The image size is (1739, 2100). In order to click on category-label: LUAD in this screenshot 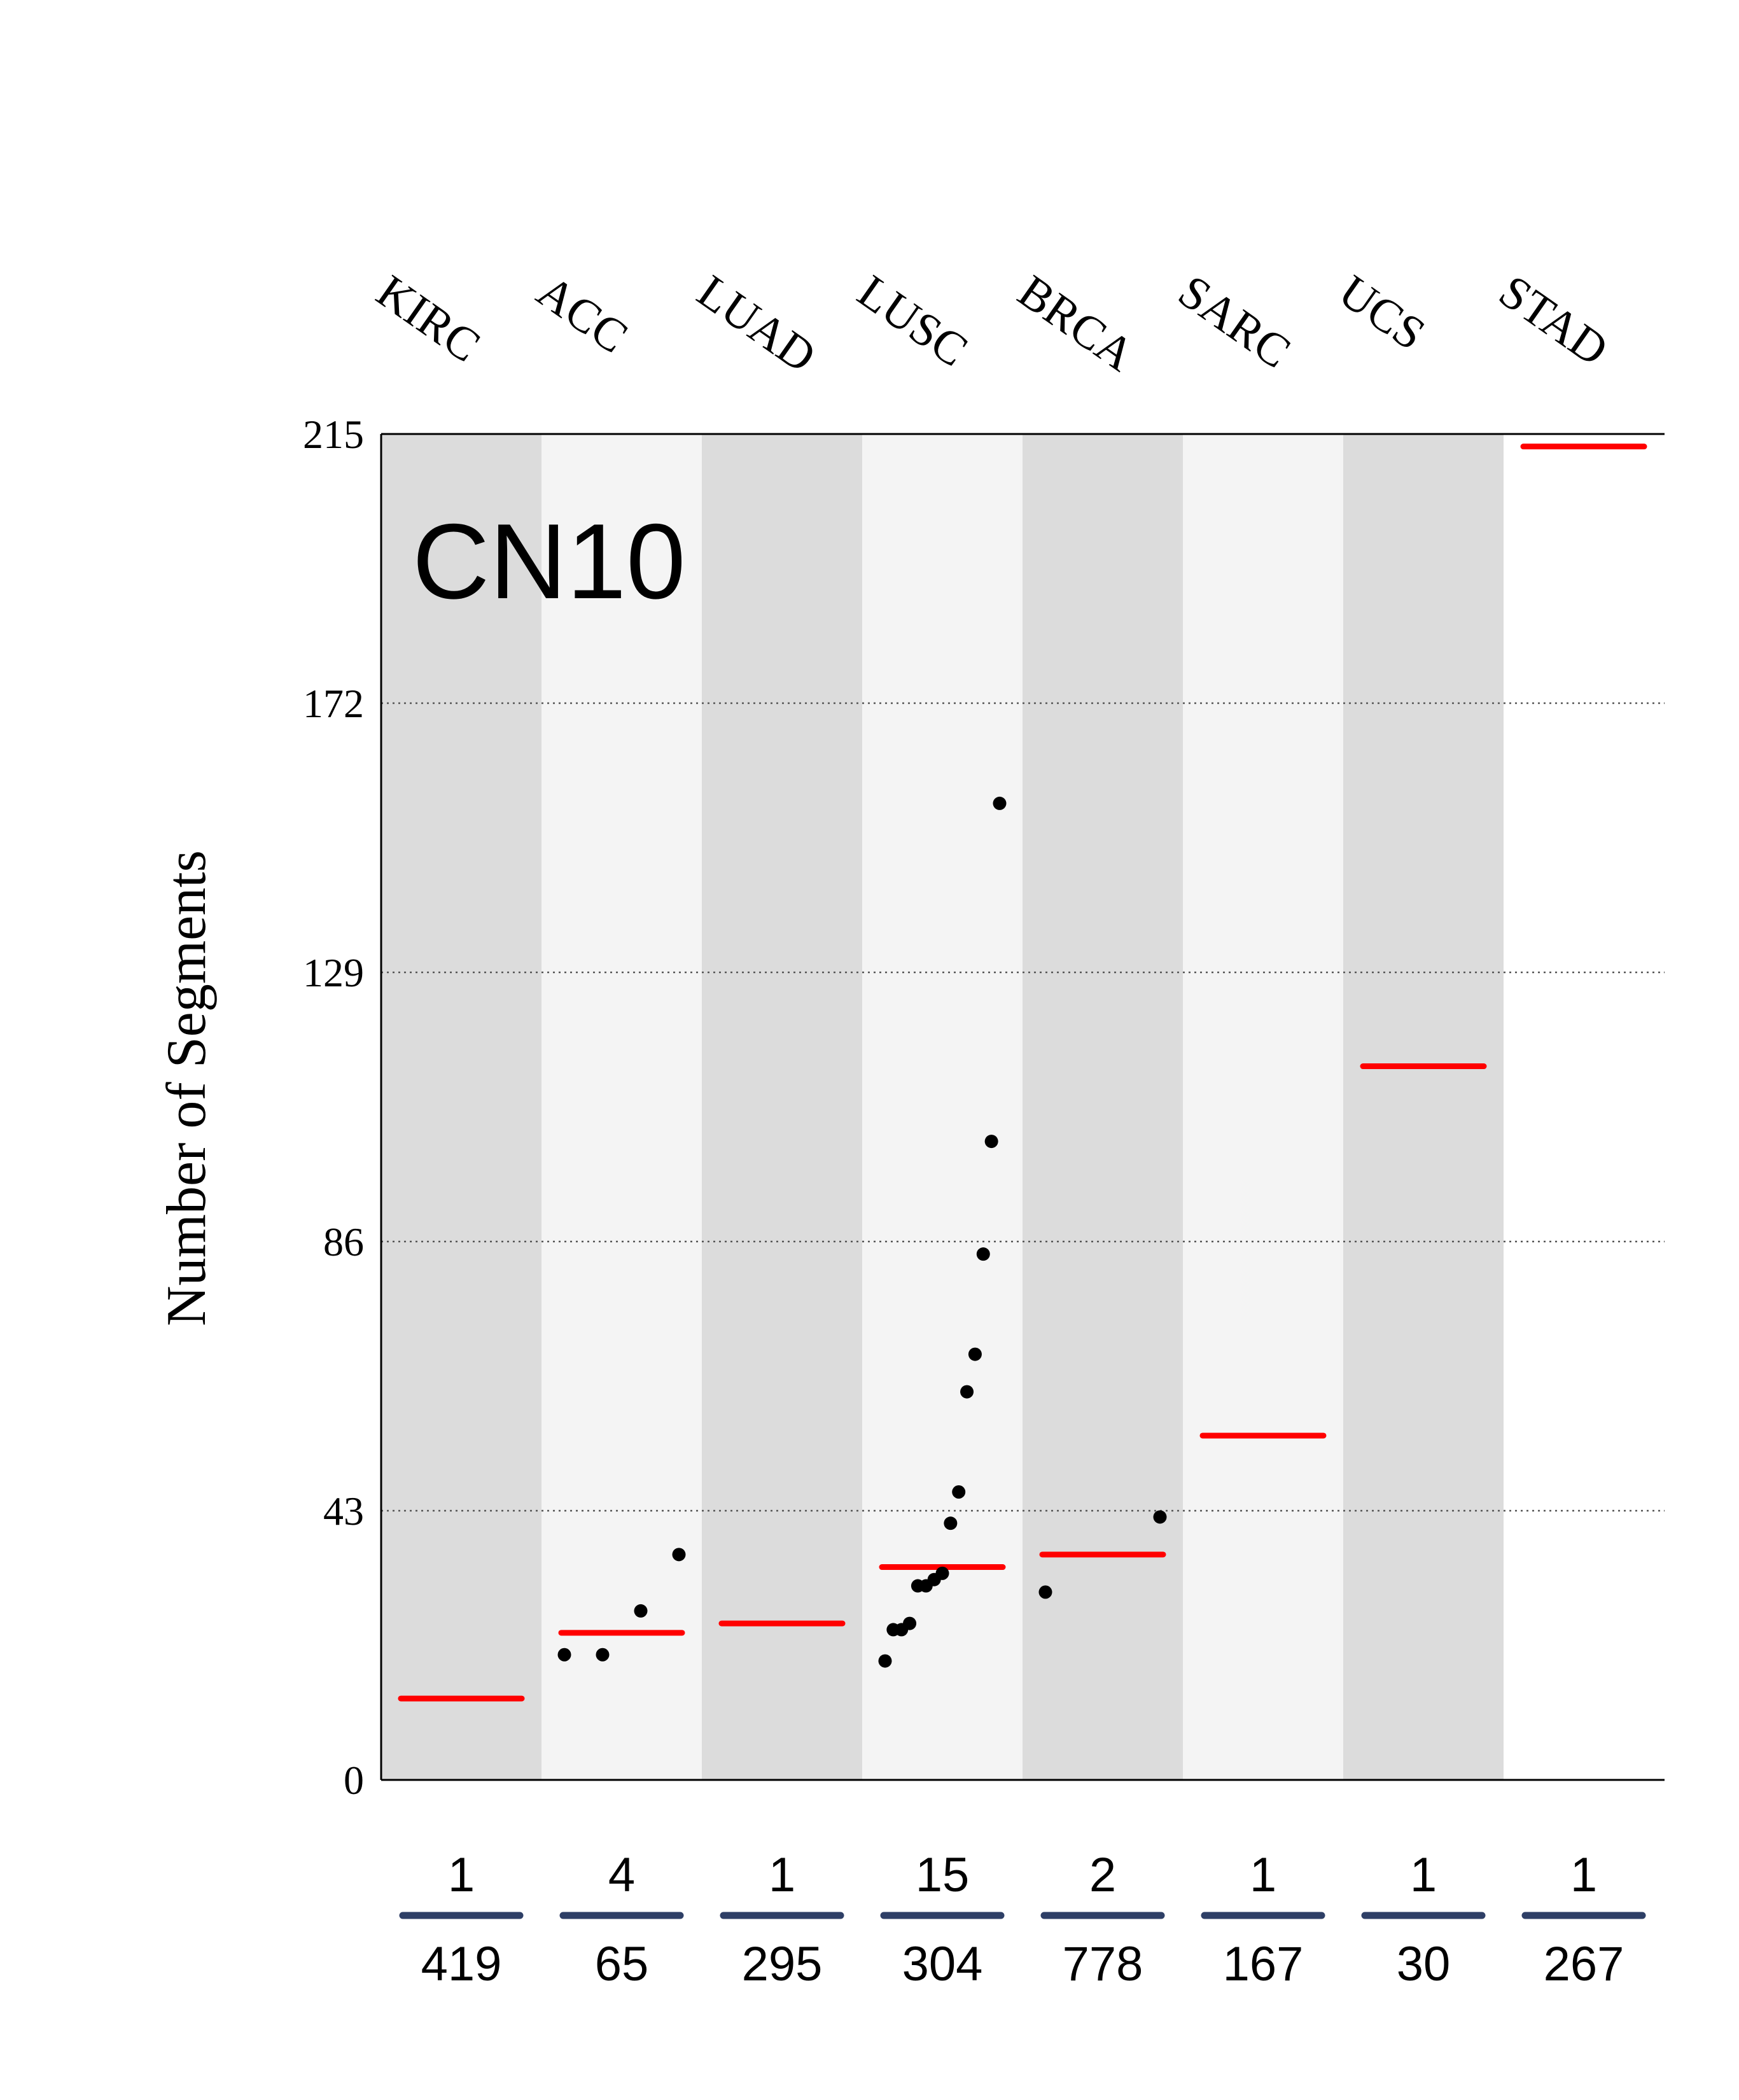, I will do `click(756, 324)`.